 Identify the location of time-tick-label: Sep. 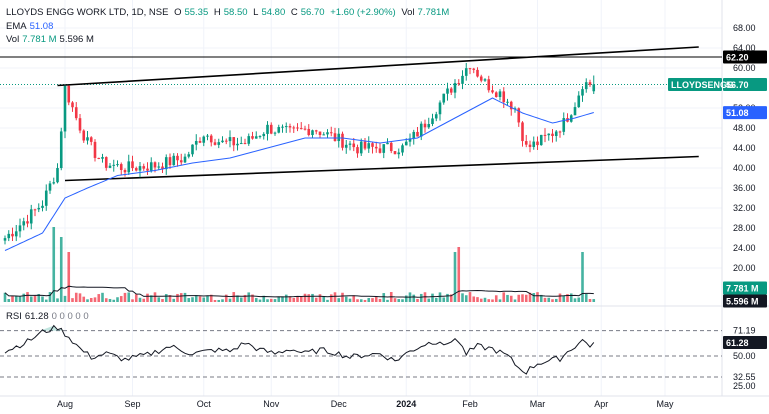
(132, 404).